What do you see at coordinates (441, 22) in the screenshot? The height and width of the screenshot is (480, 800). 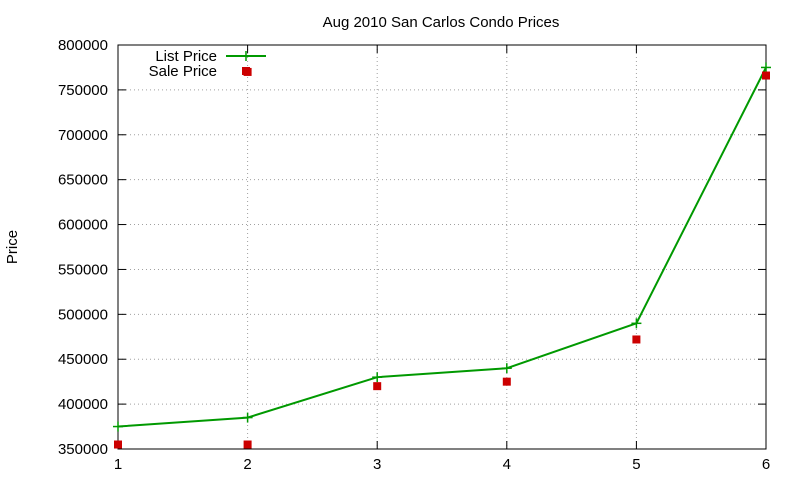 I see `chart-title: Aug 2010 San Carlos Condo Prices` at bounding box center [441, 22].